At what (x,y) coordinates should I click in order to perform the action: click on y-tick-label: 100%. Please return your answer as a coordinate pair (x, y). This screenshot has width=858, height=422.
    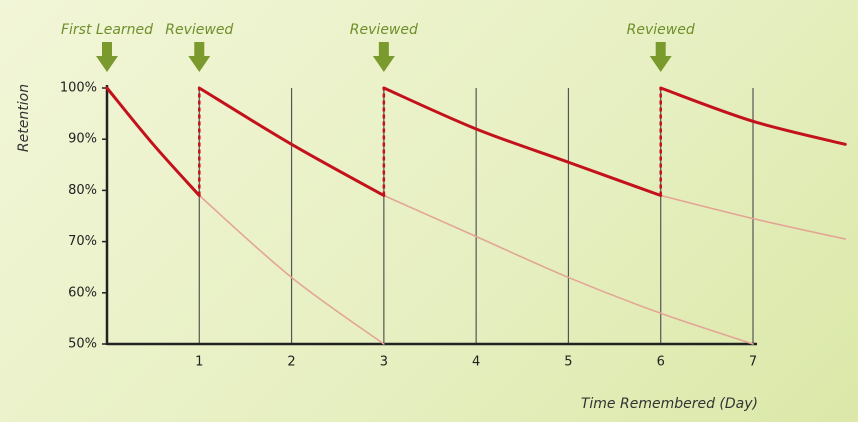
    Looking at the image, I should click on (78, 88).